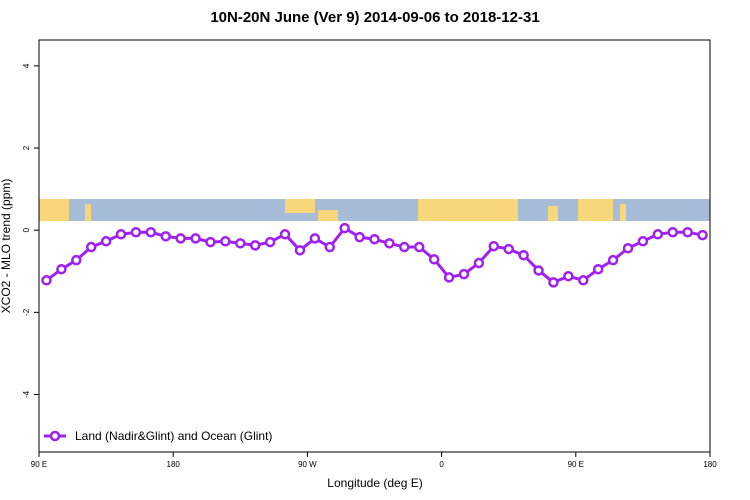 The height and width of the screenshot is (500, 750). Describe the element at coordinates (374, 483) in the screenshot. I see `x-axis-label: Longitude (deg E)` at that location.